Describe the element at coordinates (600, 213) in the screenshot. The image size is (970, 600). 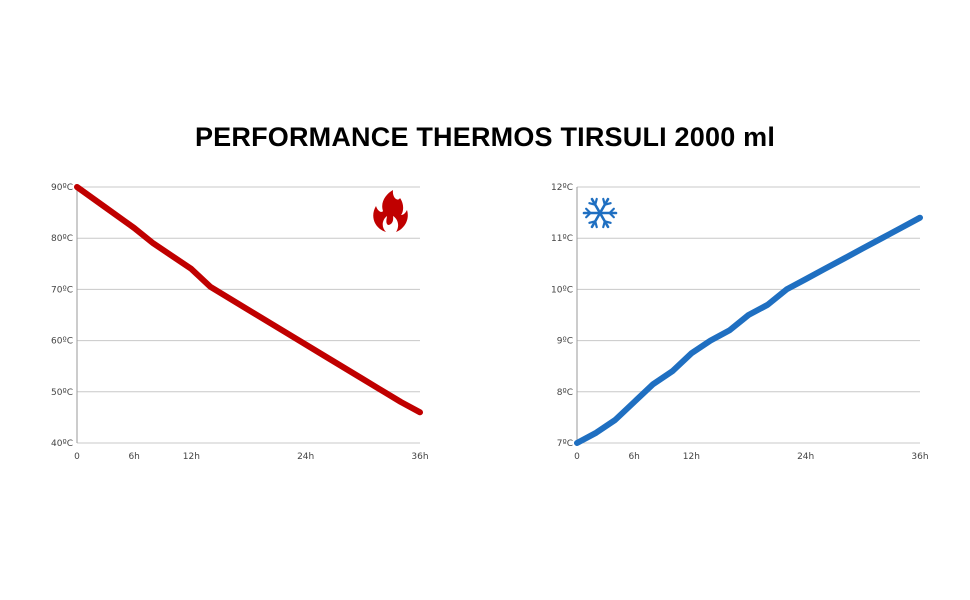
I see `snowflake-icon` at that location.